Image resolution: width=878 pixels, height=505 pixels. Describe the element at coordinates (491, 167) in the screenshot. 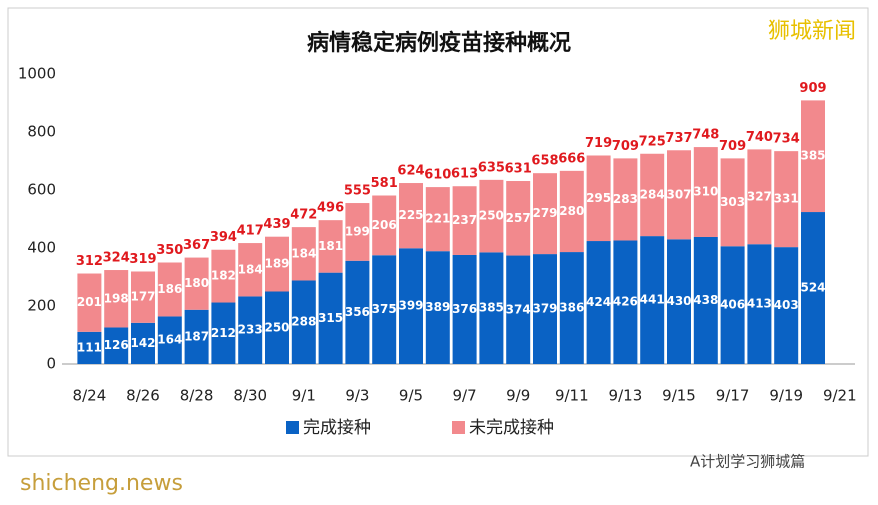

I see `total-label: 635` at that location.